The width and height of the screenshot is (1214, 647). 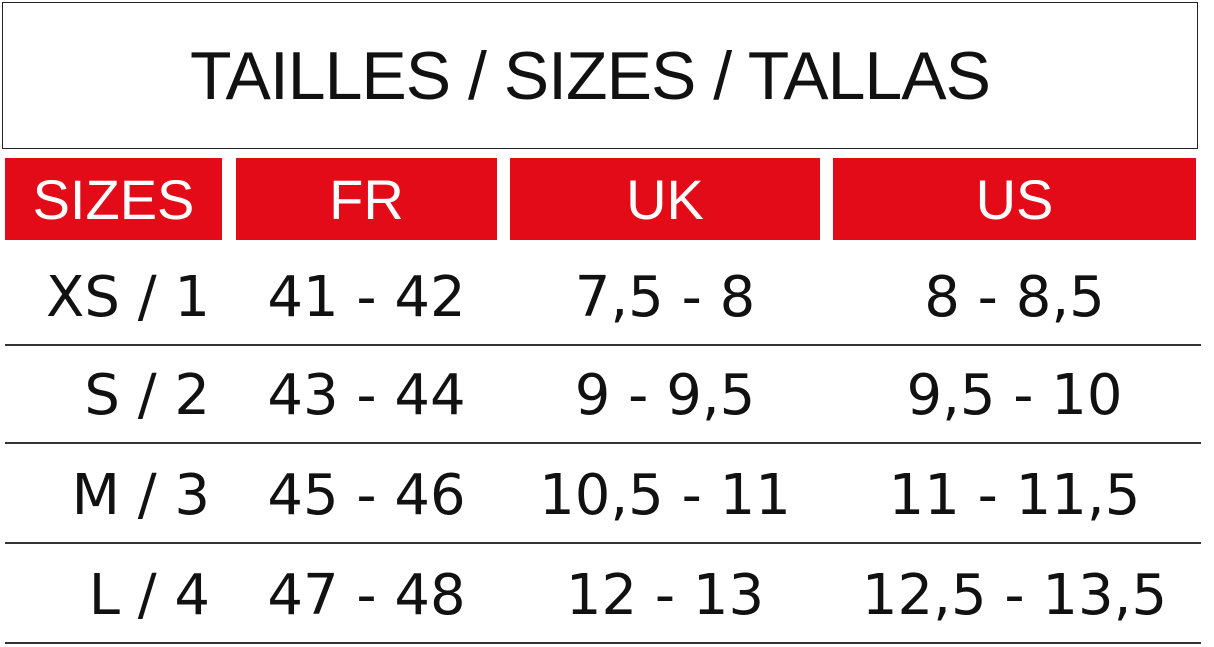 What do you see at coordinates (366, 297) in the screenshot?
I see `table-cell: 41 - 42` at bounding box center [366, 297].